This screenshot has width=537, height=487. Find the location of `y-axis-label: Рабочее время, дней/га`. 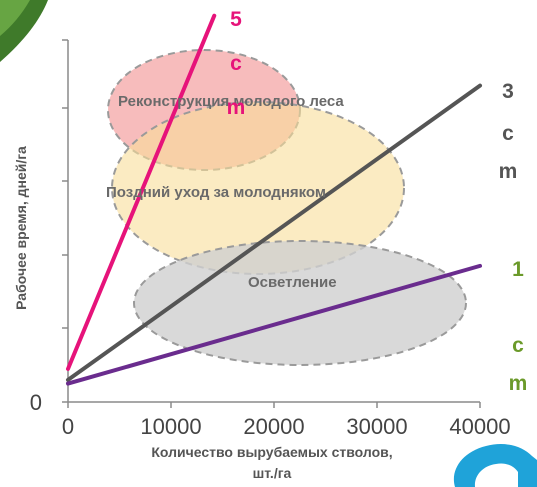

y-axis-label: Рабочее время, дней/га is located at coordinates (21, 228).